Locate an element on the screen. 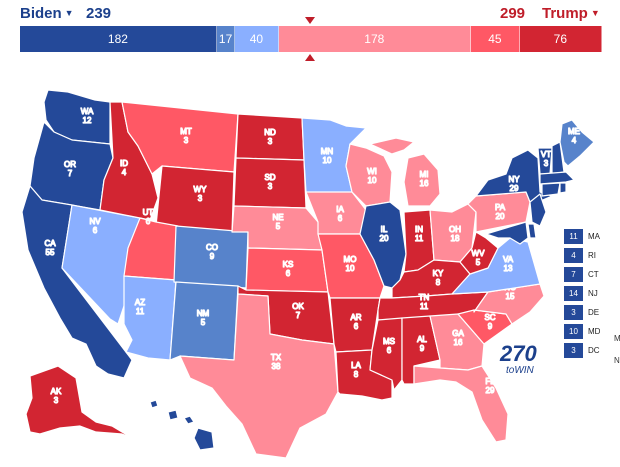 Image resolution: width=620 pixels, height=467 pixels. svg-text:AK3: AK 3 is located at coordinates (56, 396).